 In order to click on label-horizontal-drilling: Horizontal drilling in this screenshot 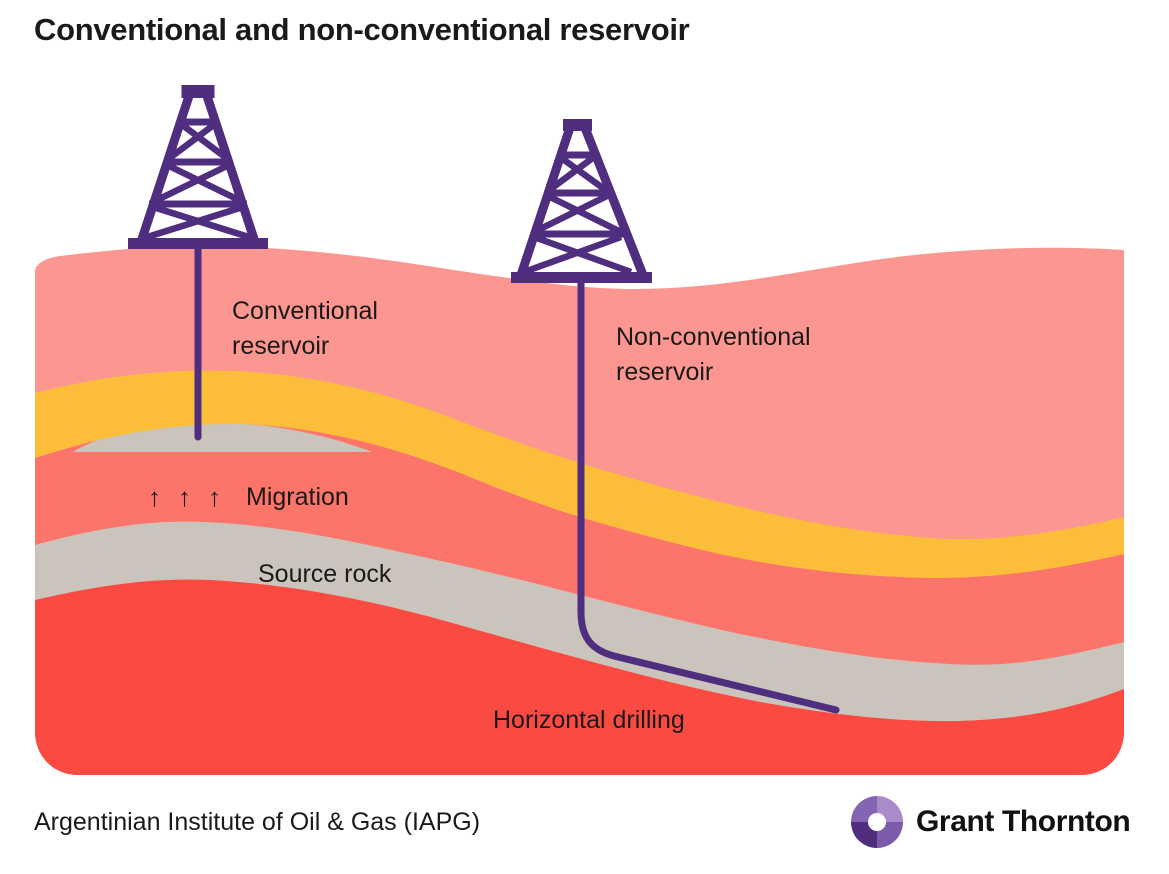, I will do `click(589, 720)`.